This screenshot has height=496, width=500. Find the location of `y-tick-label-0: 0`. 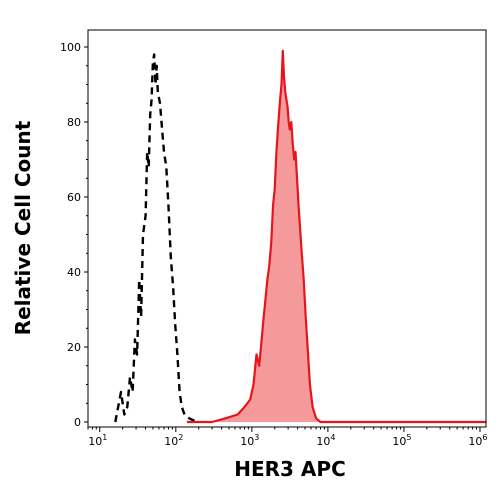

y-tick-label-0: 0 is located at coordinates (77, 422).